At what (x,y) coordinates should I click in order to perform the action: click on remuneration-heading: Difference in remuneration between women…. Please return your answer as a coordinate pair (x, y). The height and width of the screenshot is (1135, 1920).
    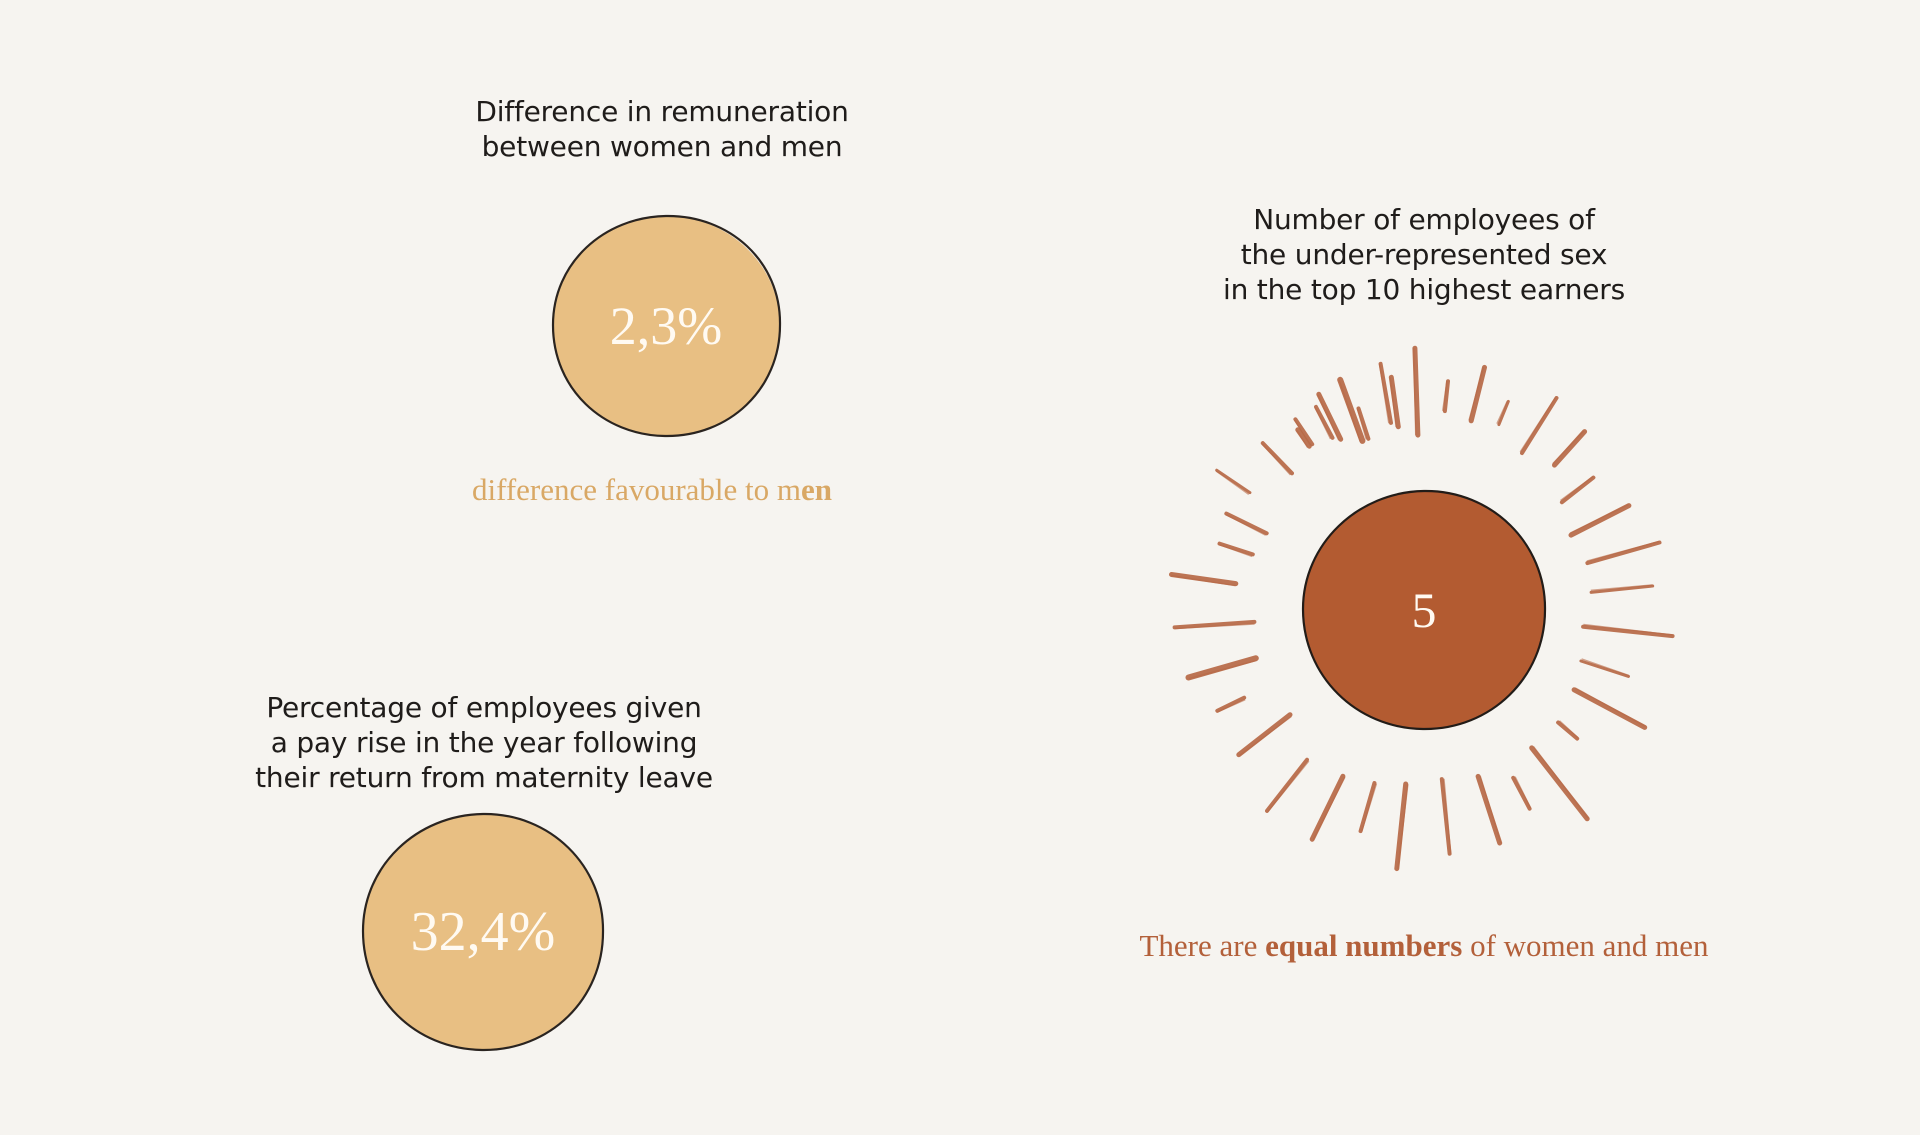
    Looking at the image, I should click on (662, 129).